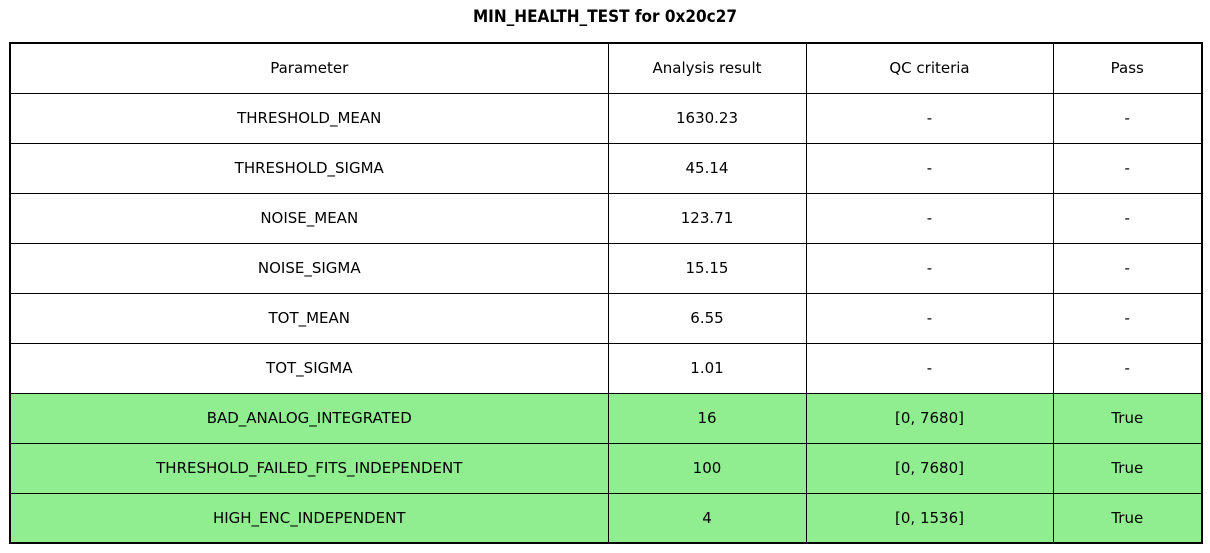  I want to click on result-cell: 6.55, so click(707, 318).